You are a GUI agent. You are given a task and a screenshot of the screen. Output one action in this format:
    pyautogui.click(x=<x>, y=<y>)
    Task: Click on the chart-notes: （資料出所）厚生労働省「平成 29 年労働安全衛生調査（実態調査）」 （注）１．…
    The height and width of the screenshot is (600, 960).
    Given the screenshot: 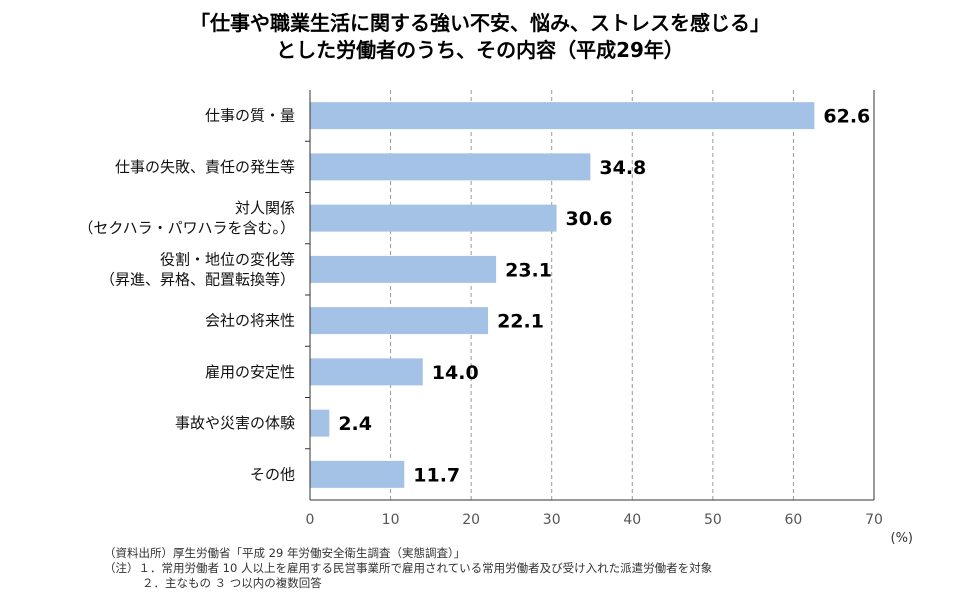 What is the action you would take?
    pyautogui.click(x=408, y=568)
    